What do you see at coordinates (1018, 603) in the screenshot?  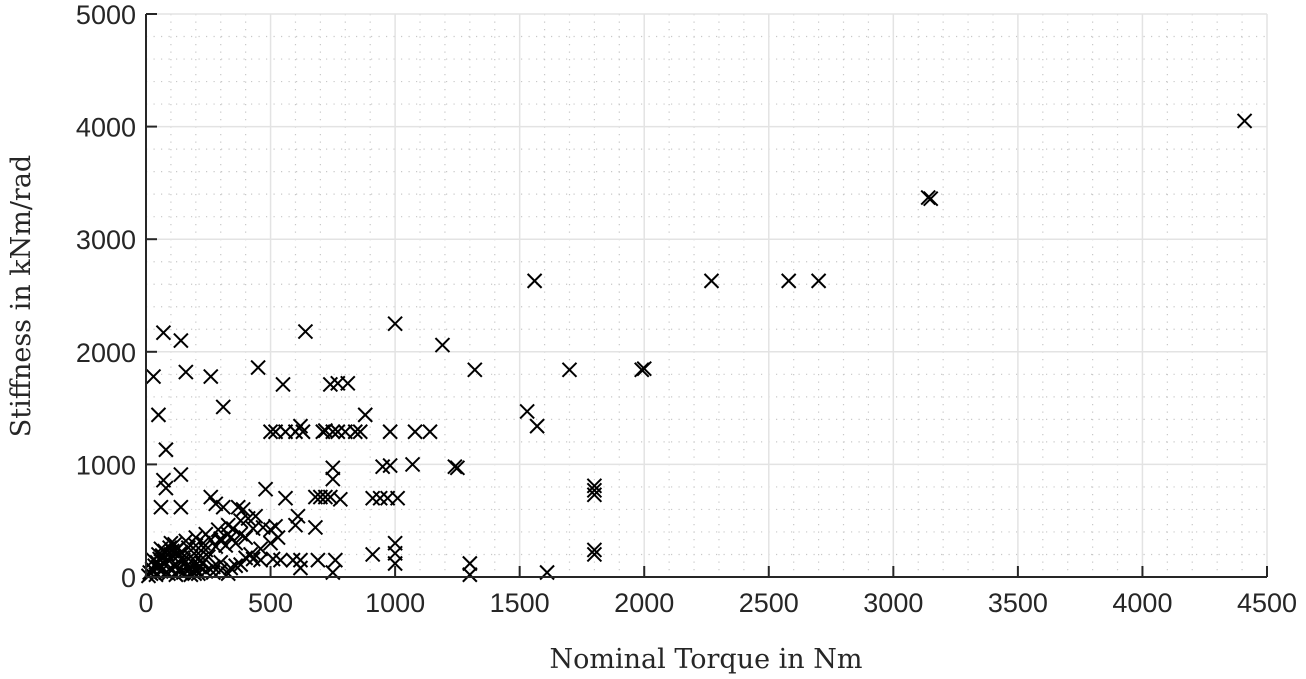 I see `x-tick-label: 3500` at bounding box center [1018, 603].